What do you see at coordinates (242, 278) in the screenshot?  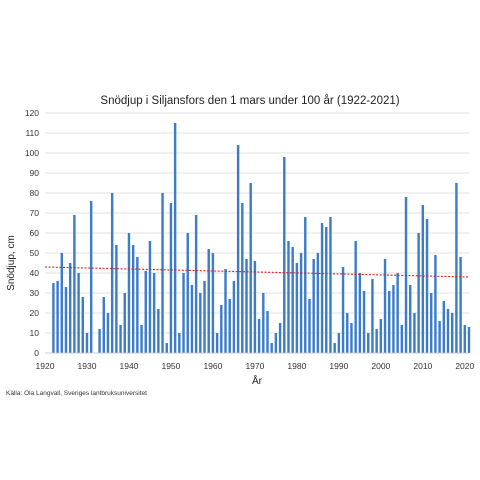 I see `bar-1967` at bounding box center [242, 278].